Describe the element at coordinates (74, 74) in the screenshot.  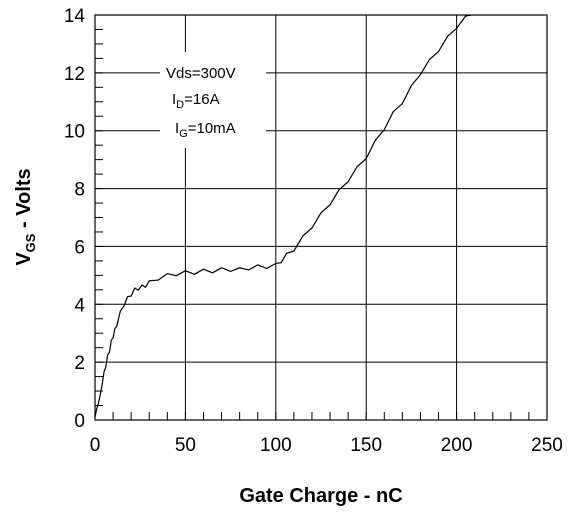
I see `y-tick-label: 12` at that location.